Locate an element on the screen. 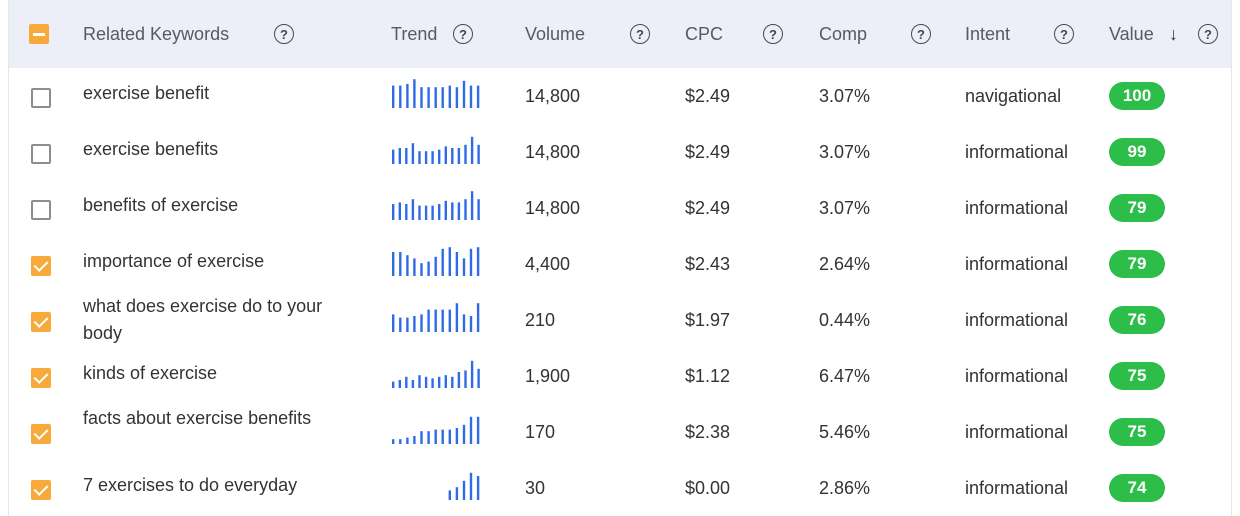 Image resolution: width=1240 pixels, height=516 pixels. comp-value: 5.46% is located at coordinates (845, 432).